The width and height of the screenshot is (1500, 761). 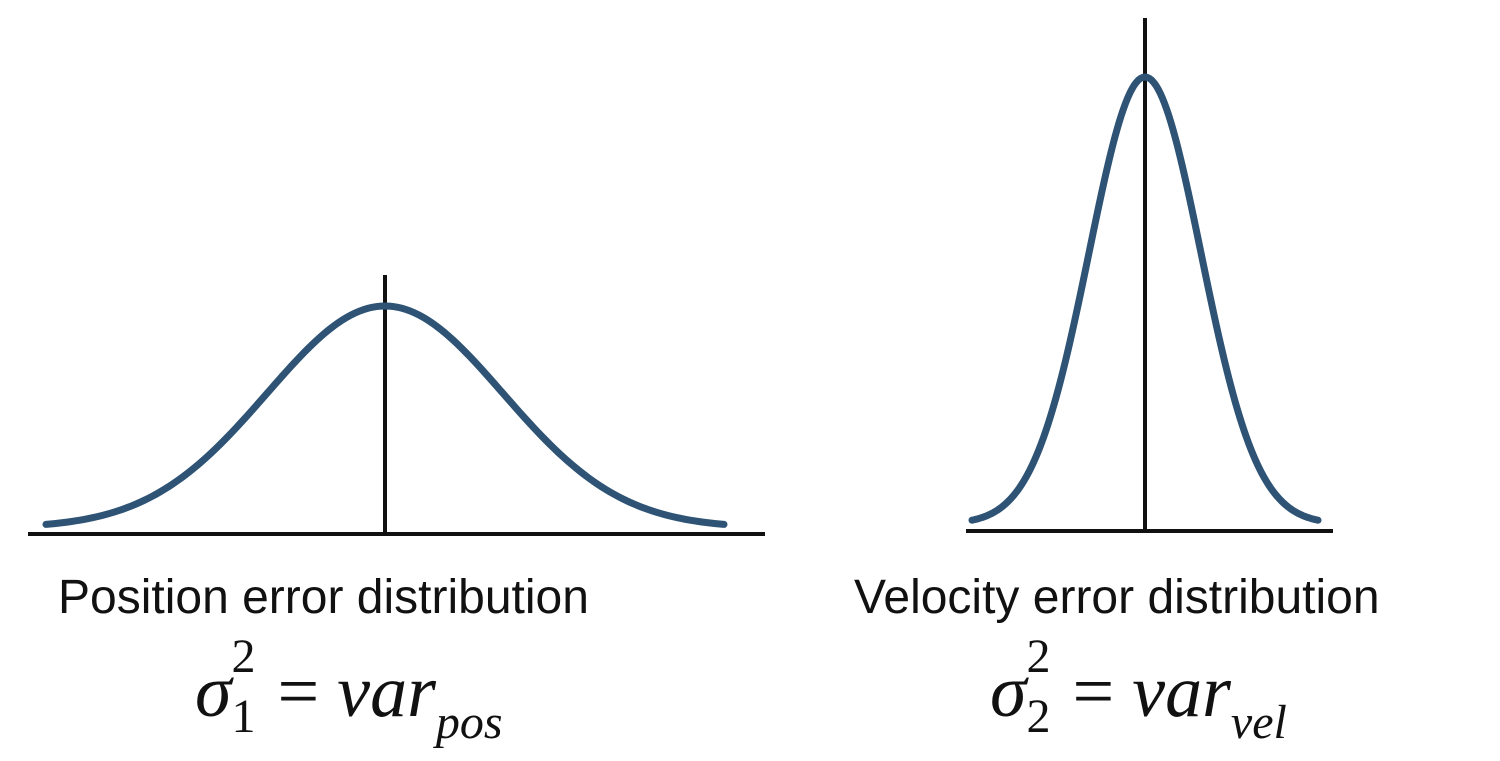 I want to click on velocity-variance-formula: σ 2 2 = varvel, so click(x=1138, y=690).